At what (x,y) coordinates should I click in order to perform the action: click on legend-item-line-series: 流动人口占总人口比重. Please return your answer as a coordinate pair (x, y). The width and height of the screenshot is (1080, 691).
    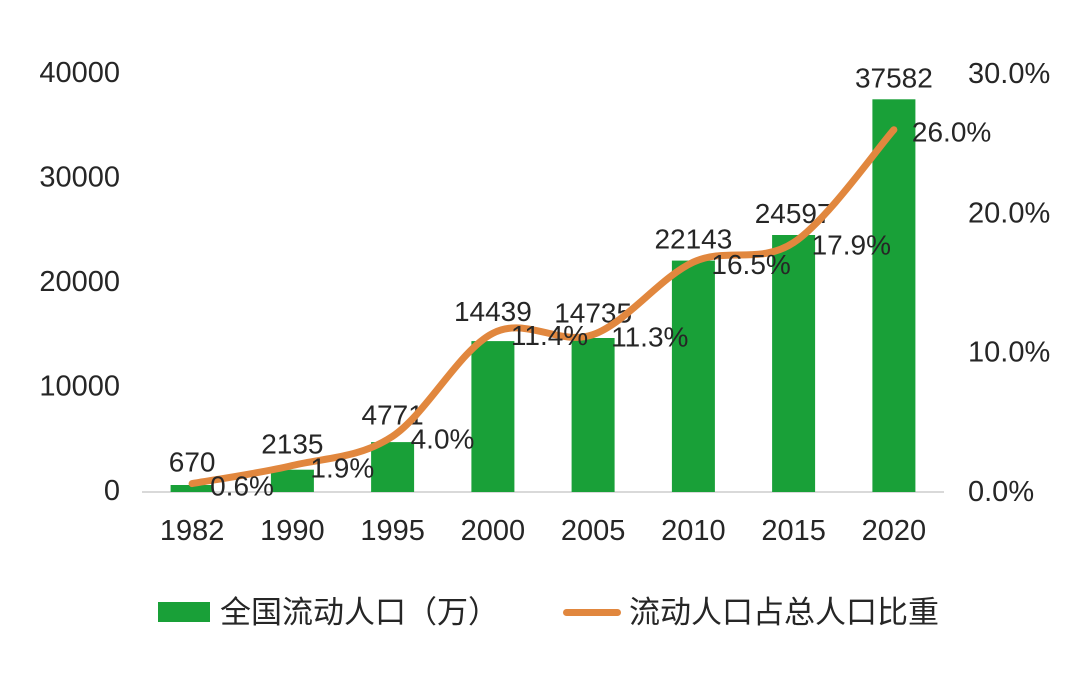
    Looking at the image, I should click on (751, 612).